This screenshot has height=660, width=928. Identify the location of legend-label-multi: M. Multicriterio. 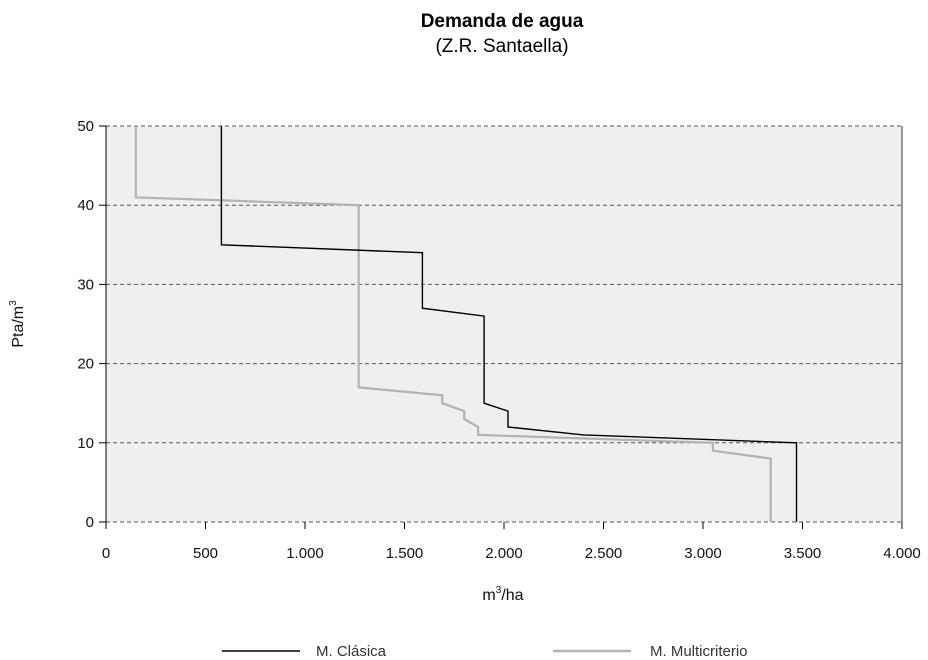
(699, 651).